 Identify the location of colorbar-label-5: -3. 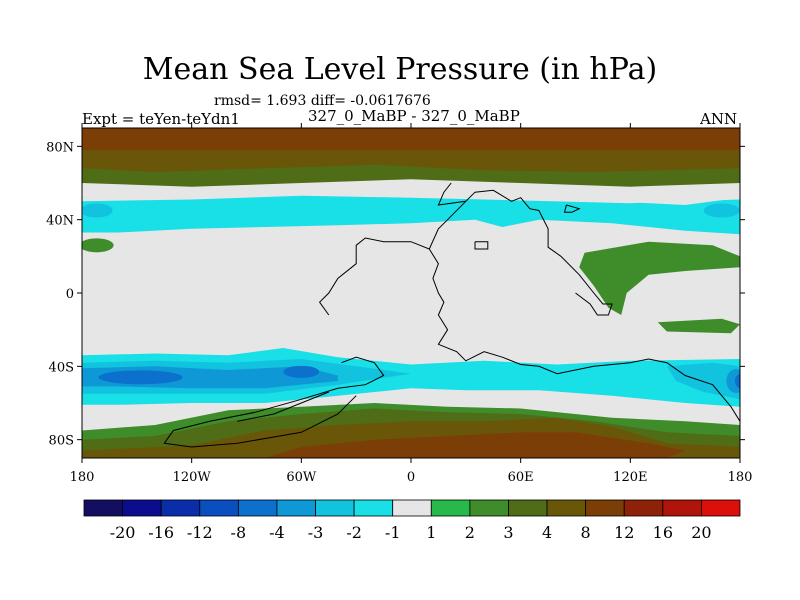
(316, 532).